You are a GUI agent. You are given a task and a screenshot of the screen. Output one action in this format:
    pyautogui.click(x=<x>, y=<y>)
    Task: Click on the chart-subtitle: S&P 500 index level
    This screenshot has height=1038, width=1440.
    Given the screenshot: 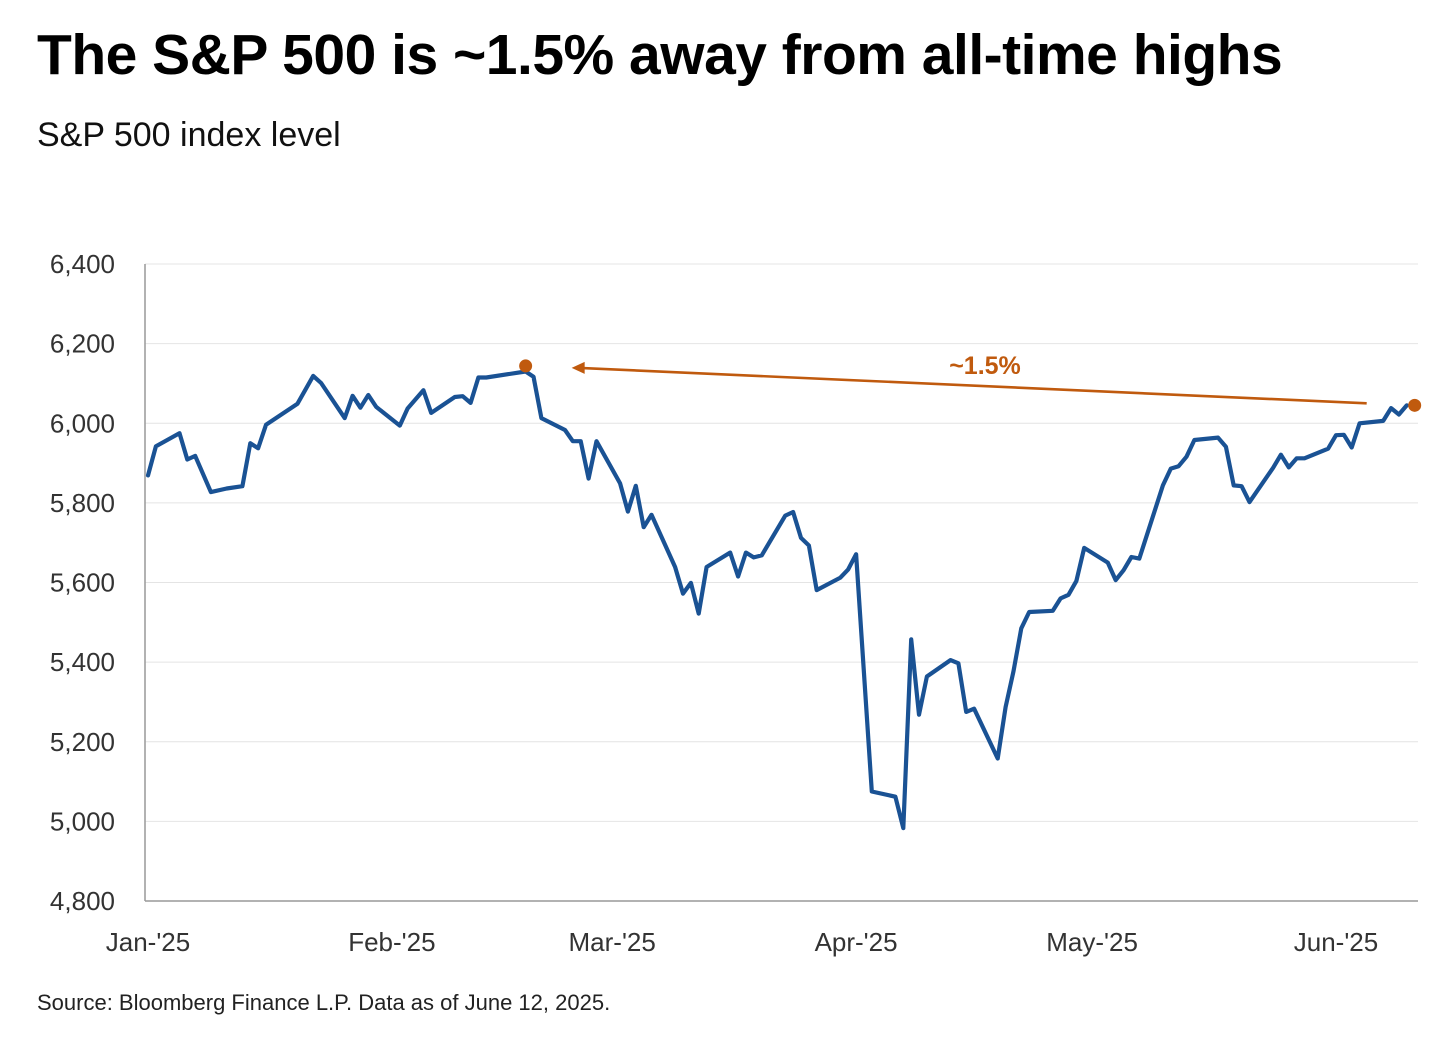 What is the action you would take?
    pyautogui.click(x=189, y=135)
    